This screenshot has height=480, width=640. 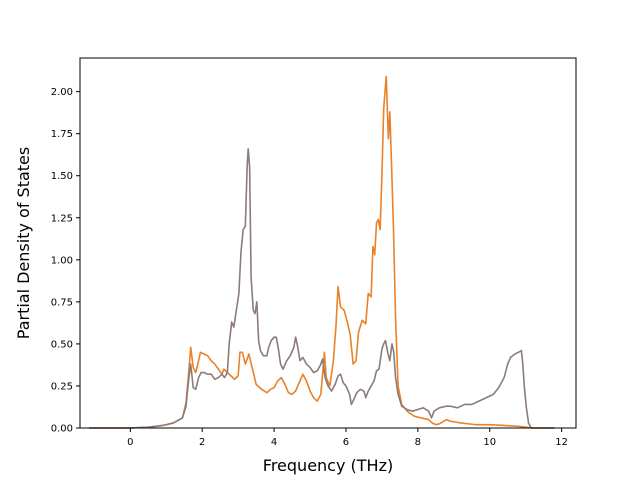 What do you see at coordinates (62, 92) in the screenshot?
I see `y-tick-label: 2.00` at bounding box center [62, 92].